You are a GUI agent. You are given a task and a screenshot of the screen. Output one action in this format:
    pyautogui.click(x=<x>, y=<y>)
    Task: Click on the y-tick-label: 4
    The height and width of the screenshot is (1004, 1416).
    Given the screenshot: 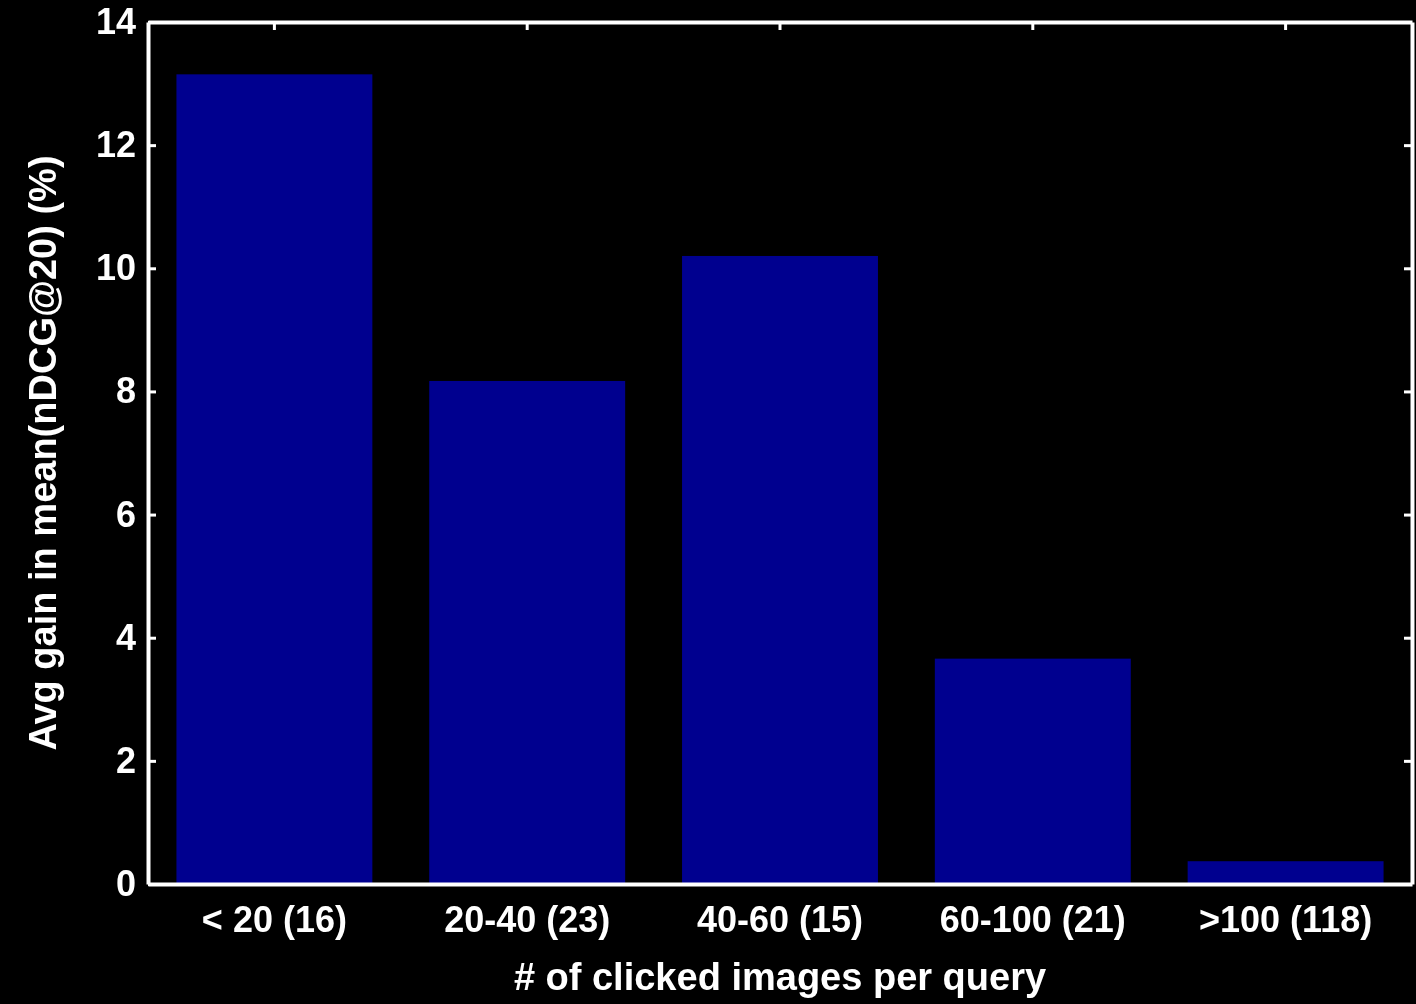 What is the action you would take?
    pyautogui.click(x=125, y=637)
    